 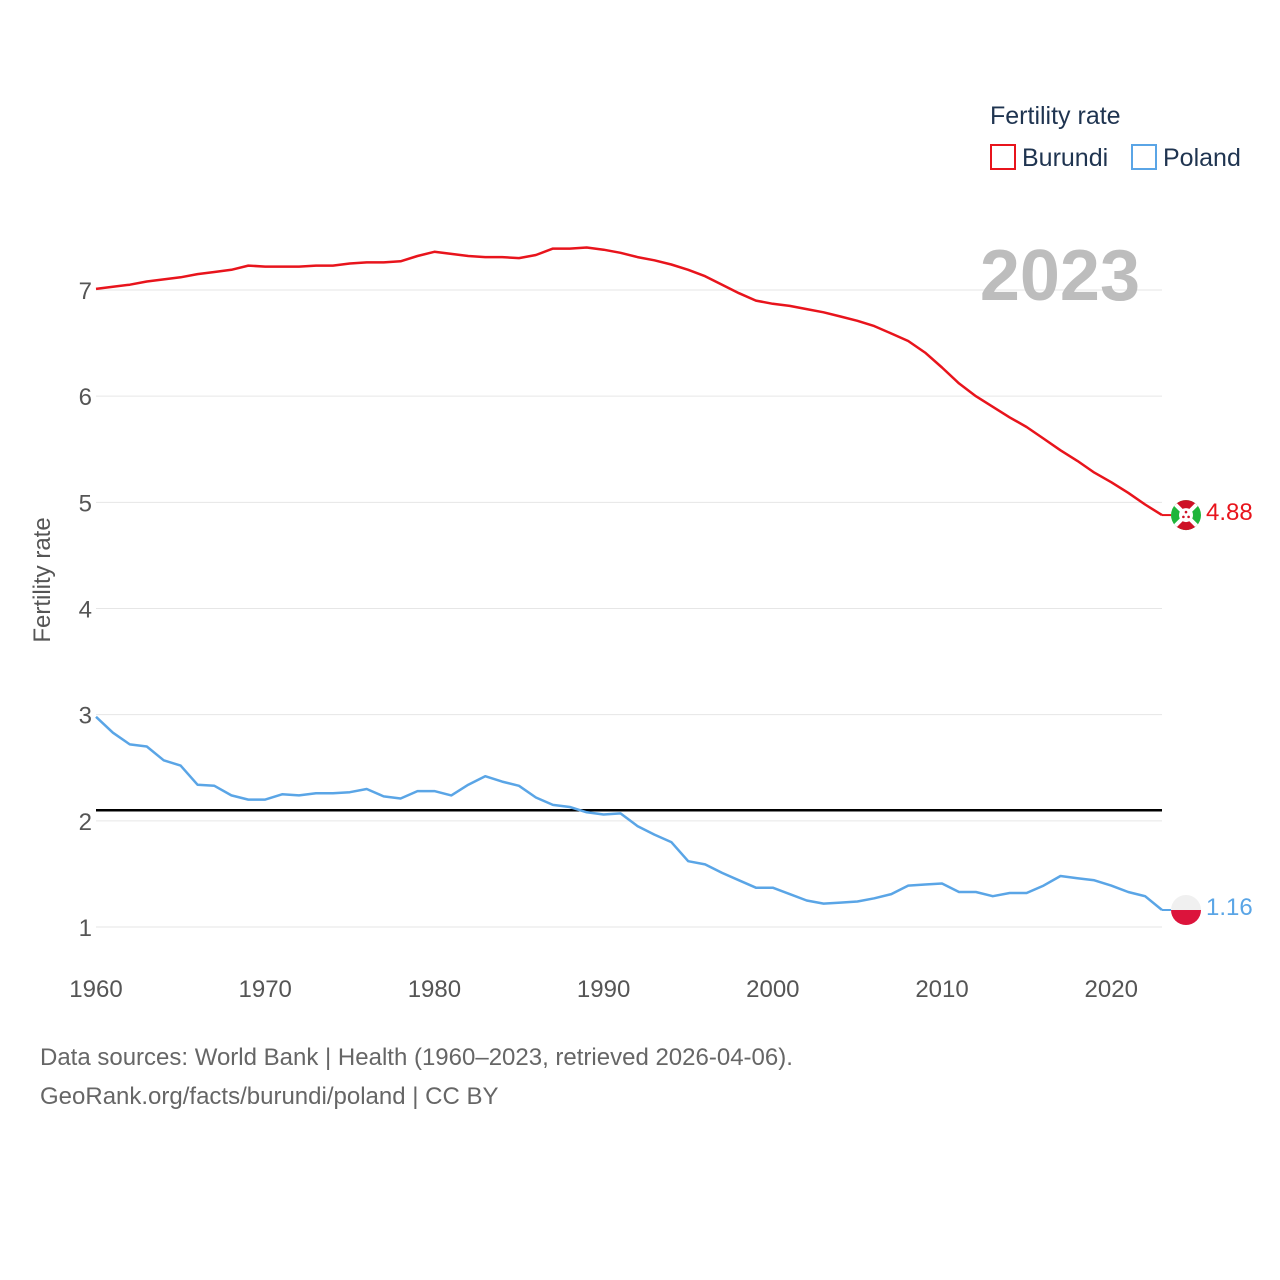 I want to click on y-axis-ticks: 1 2 3 4 5 6 7, so click(x=85, y=610).